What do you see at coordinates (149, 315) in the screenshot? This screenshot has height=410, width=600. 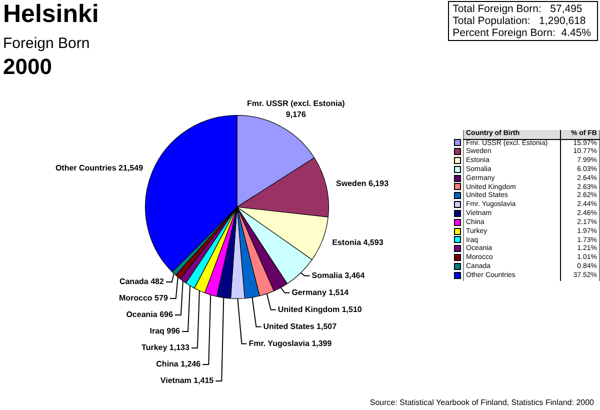 I see `category-label: Oceania 696` at bounding box center [149, 315].